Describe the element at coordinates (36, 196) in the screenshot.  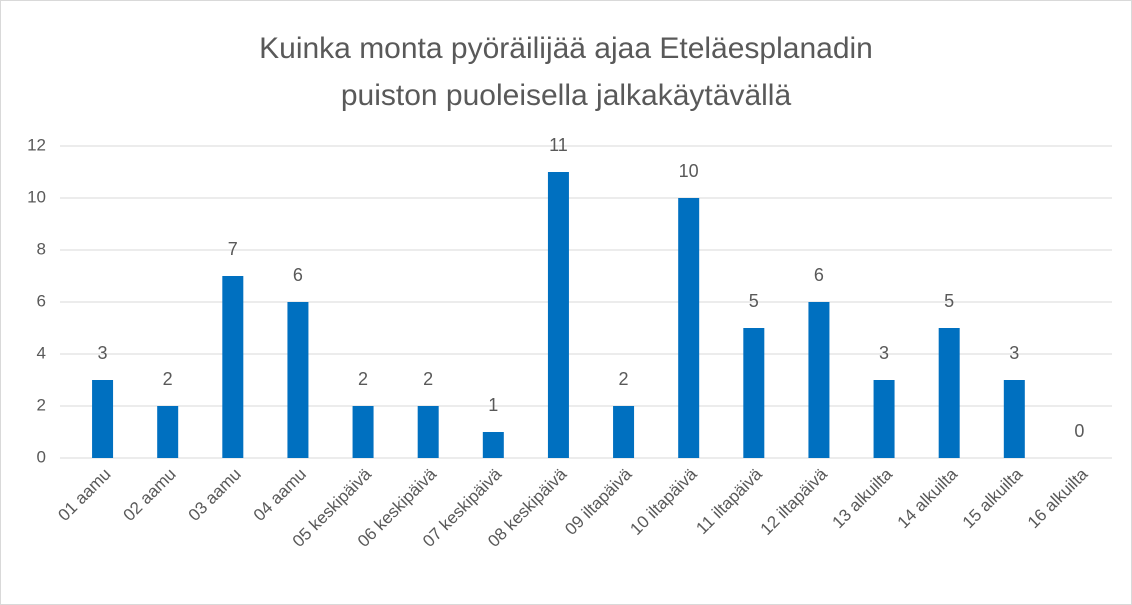
I see `y-tick-label: 10` at that location.